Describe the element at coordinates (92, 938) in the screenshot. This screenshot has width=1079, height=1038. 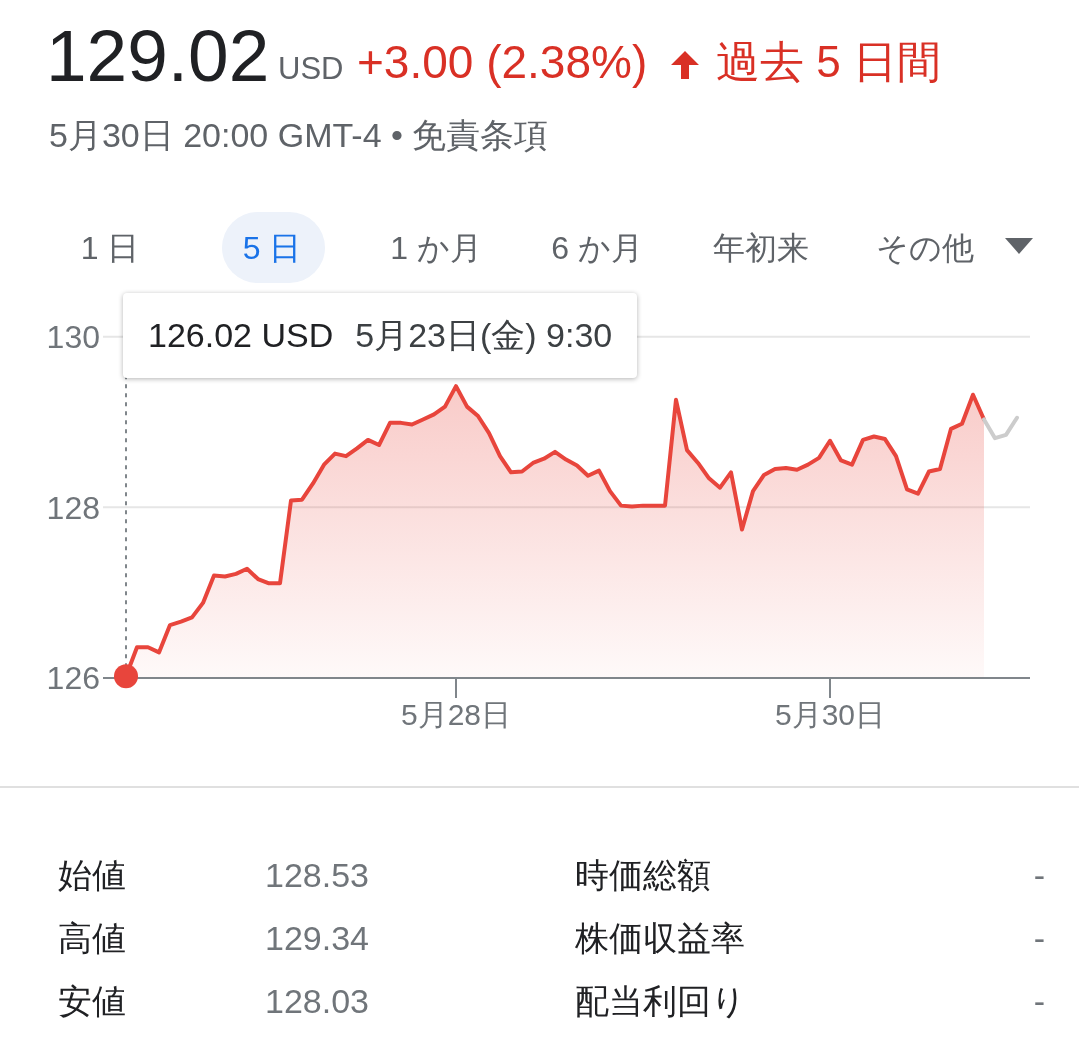
I see `text: 高値` at that location.